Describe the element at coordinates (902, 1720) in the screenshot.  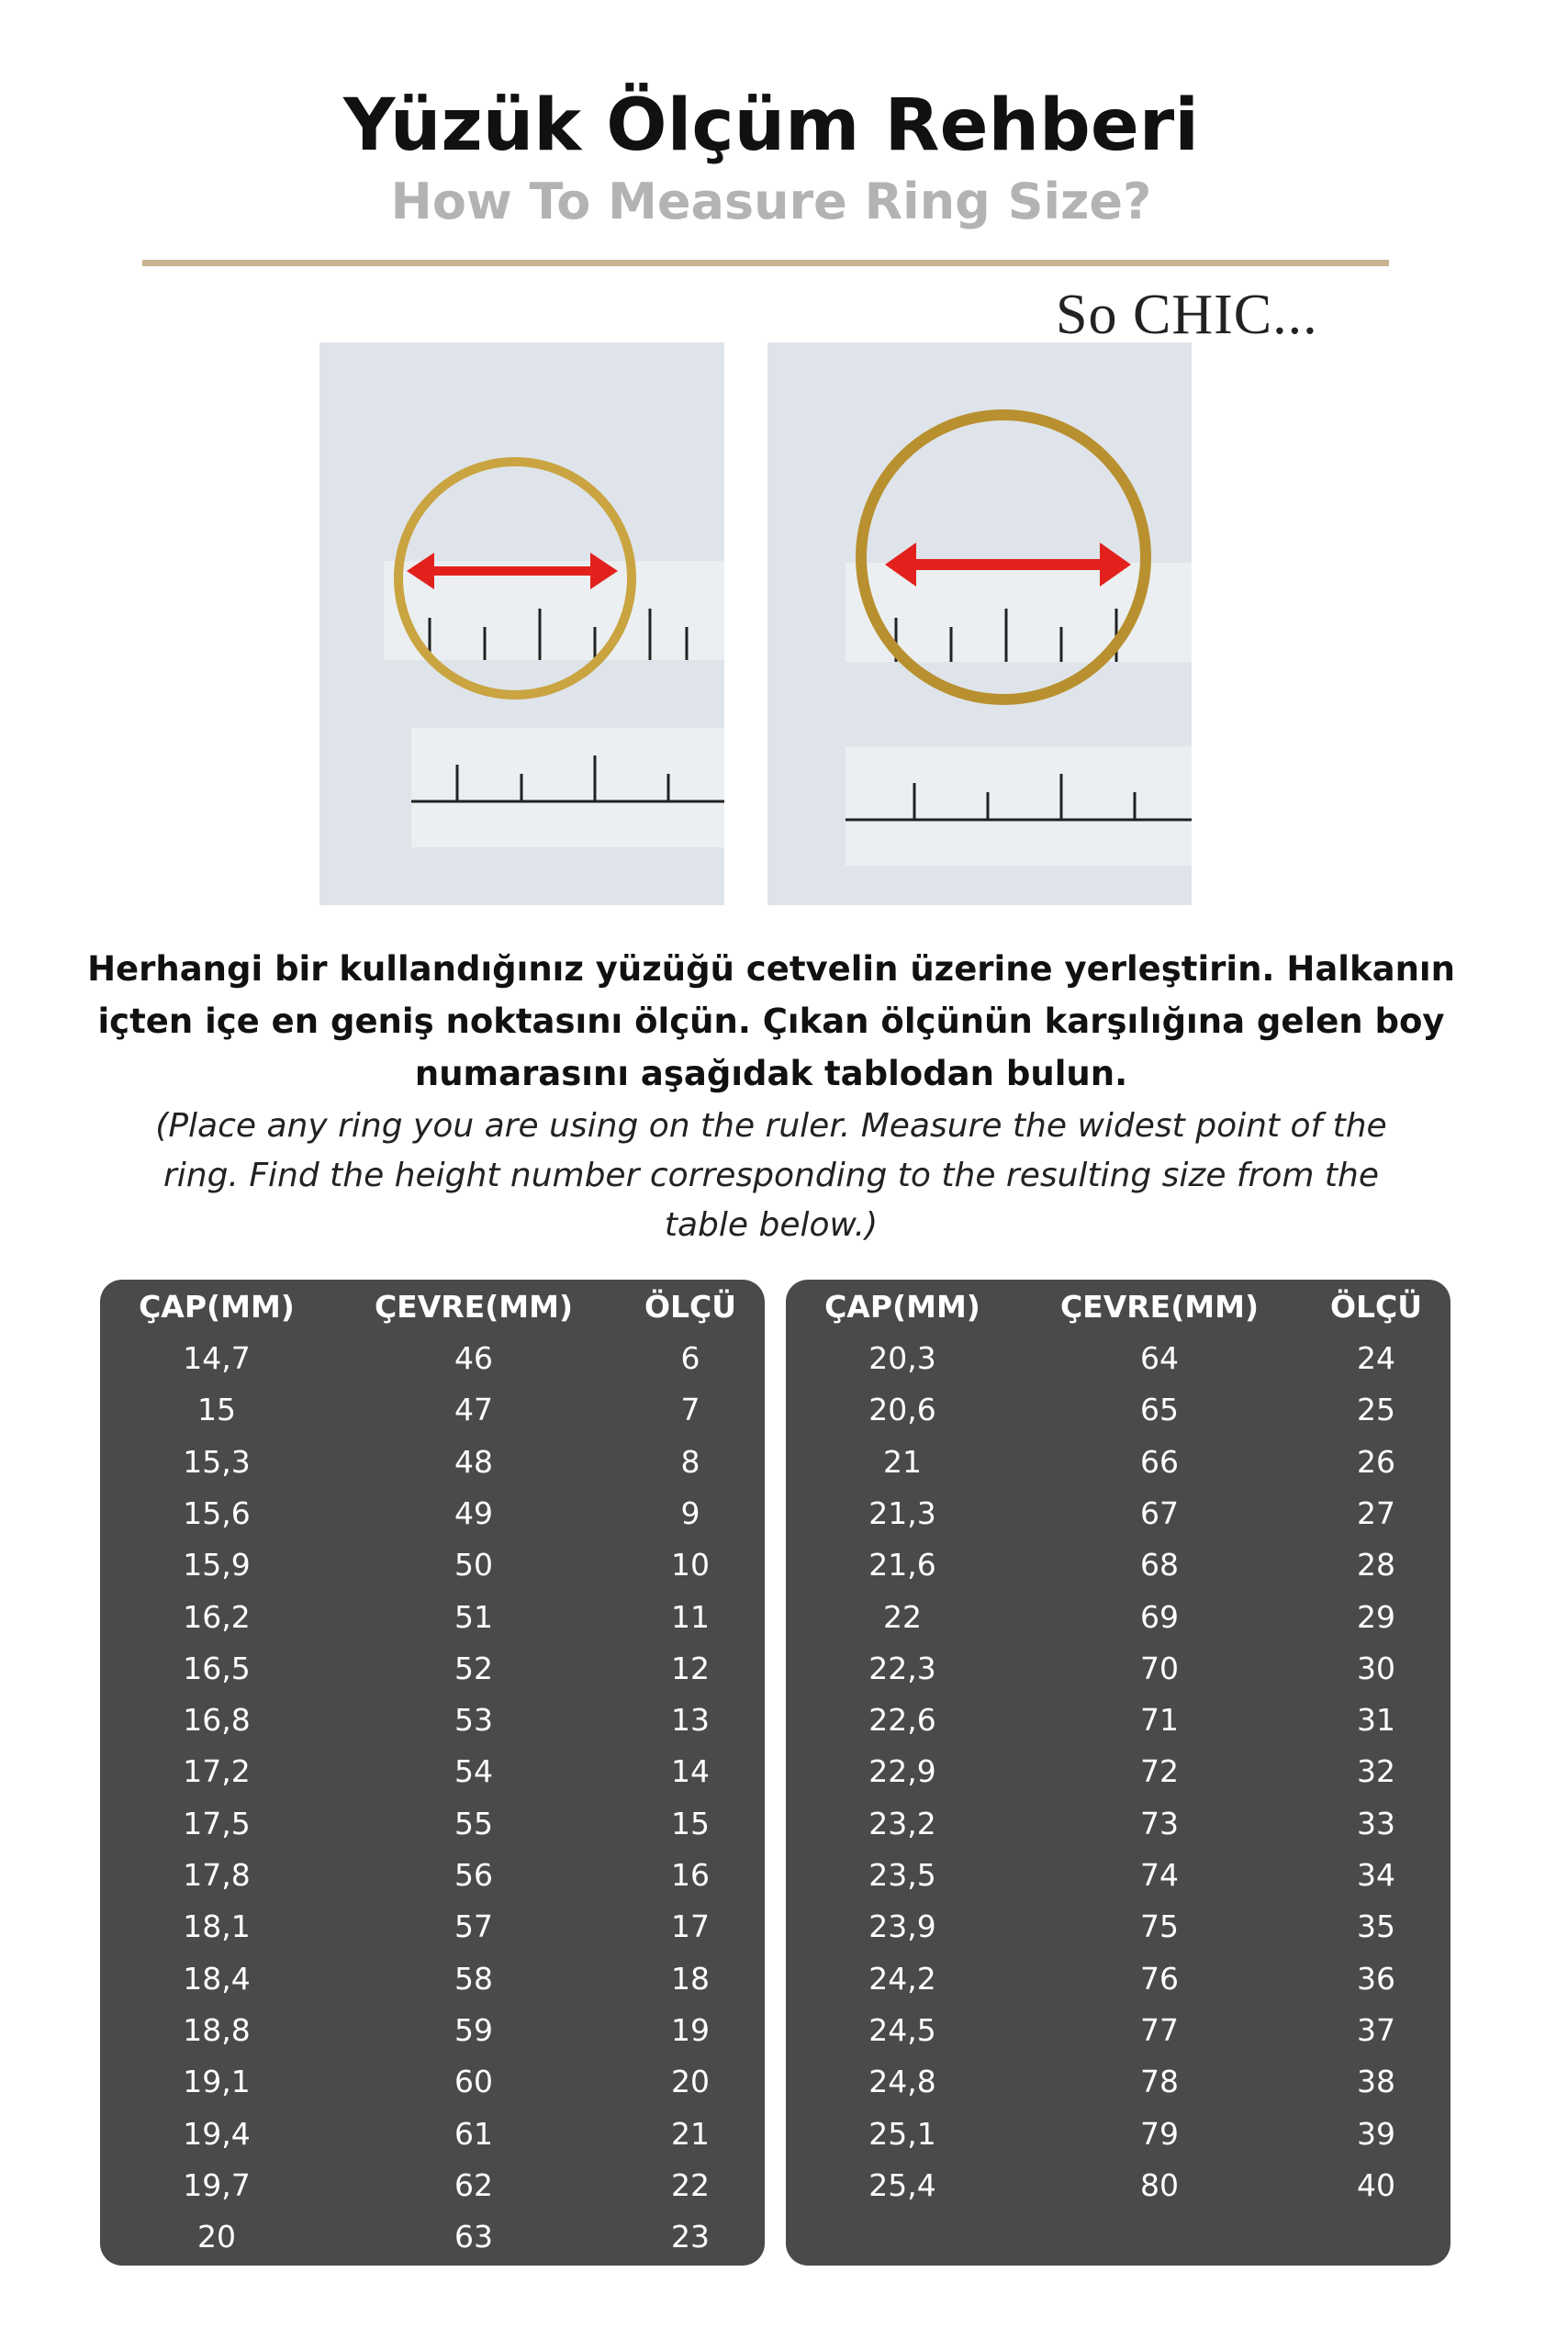
I see `table-cell: 22,6` at that location.